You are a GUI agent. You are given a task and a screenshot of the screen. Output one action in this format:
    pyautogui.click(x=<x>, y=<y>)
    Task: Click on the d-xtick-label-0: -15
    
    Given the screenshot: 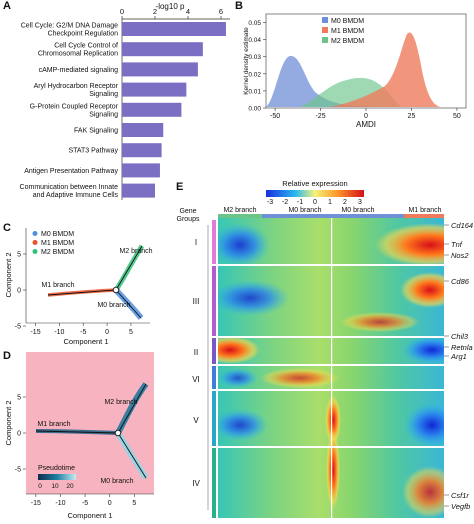 What is the action you would take?
    pyautogui.click(x=36, y=503)
    